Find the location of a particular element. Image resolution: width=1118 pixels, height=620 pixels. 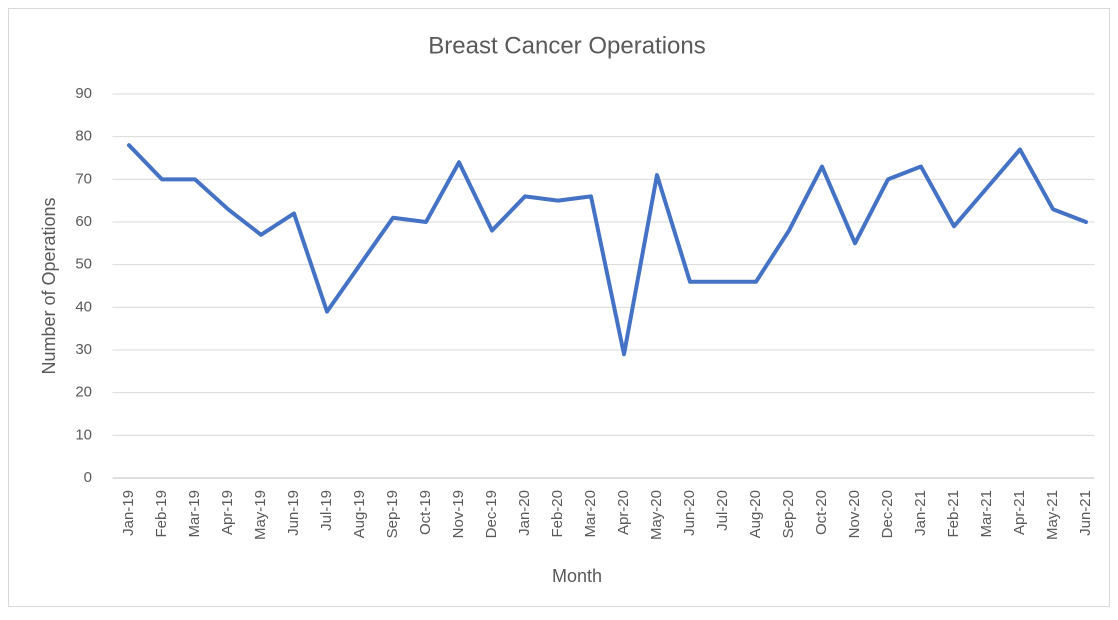

x-tick-label: Mar-19 is located at coordinates (194, 514).